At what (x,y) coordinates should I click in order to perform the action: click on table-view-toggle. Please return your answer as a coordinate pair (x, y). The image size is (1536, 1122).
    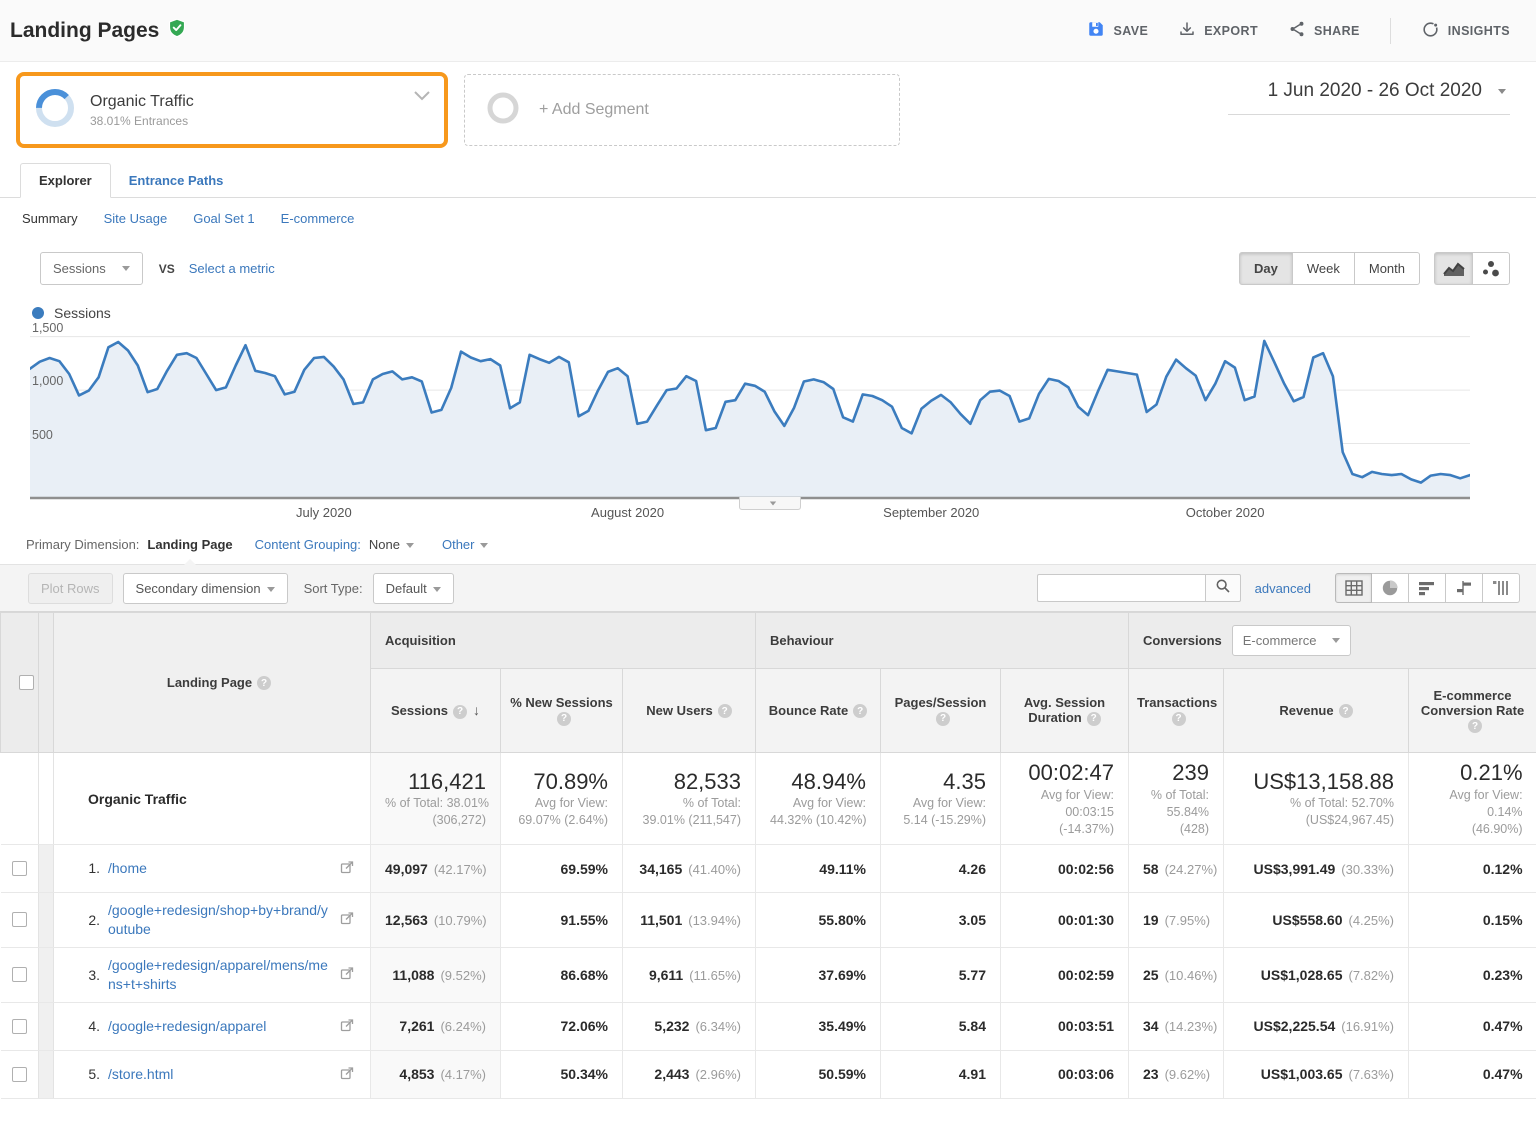
    Looking at the image, I should click on (1427, 588).